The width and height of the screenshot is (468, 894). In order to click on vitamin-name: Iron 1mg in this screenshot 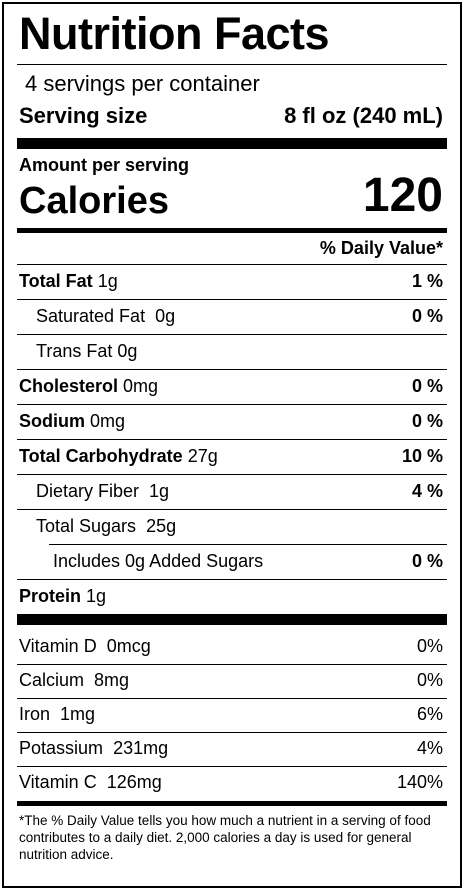, I will do `click(57, 714)`.